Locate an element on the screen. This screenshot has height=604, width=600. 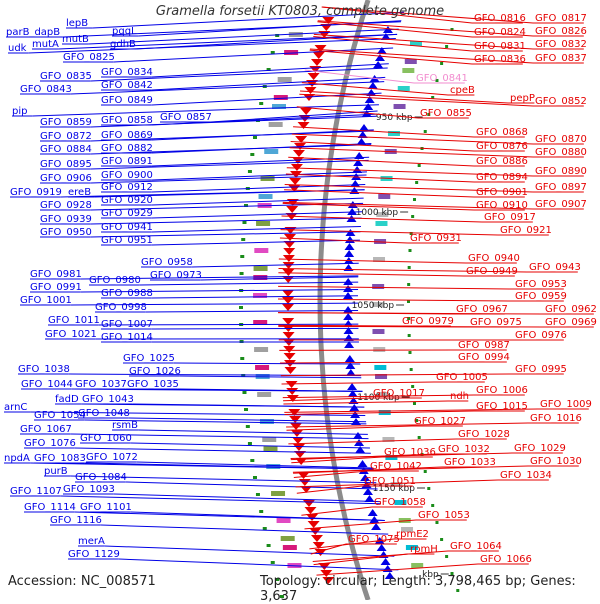
gene-label: GFO_1058 is located at coordinates (400, 502).